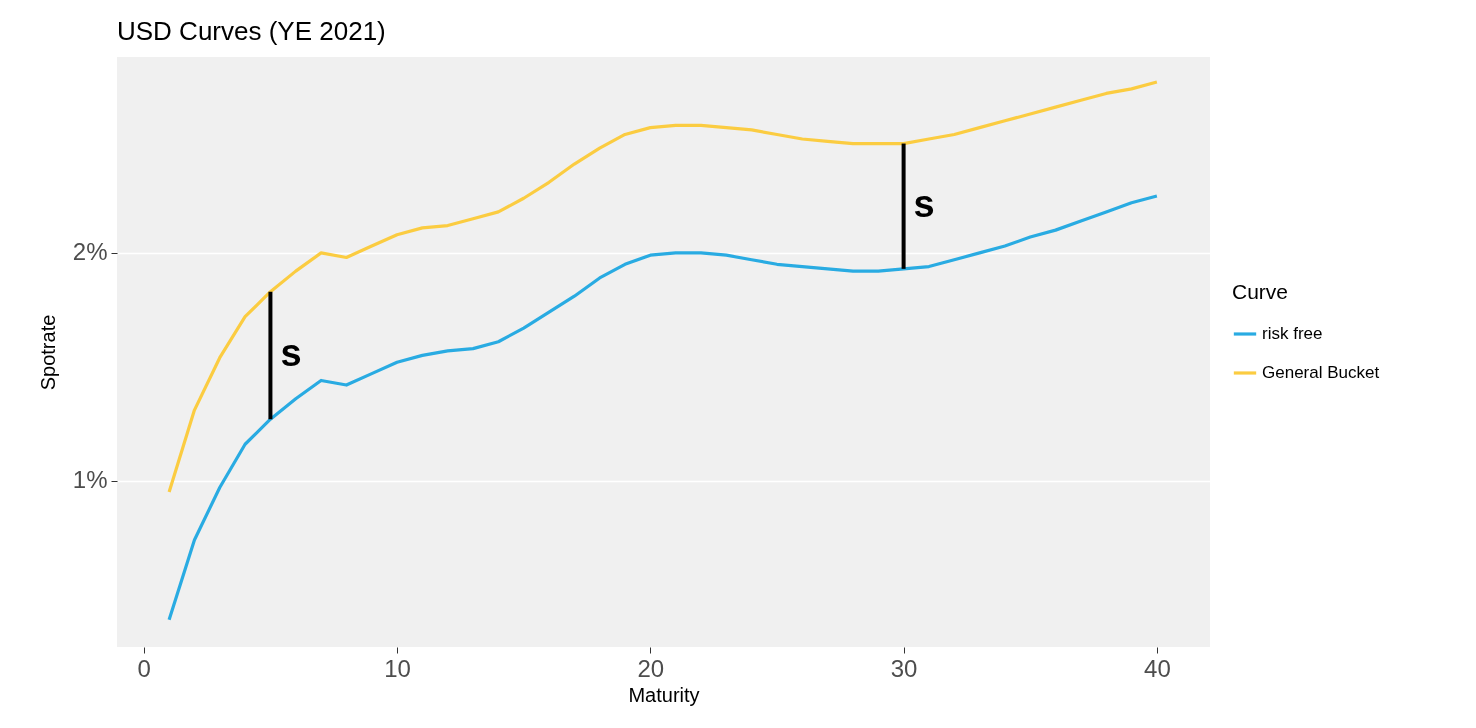  I want to click on x-tick-label: 20, so click(651, 668).